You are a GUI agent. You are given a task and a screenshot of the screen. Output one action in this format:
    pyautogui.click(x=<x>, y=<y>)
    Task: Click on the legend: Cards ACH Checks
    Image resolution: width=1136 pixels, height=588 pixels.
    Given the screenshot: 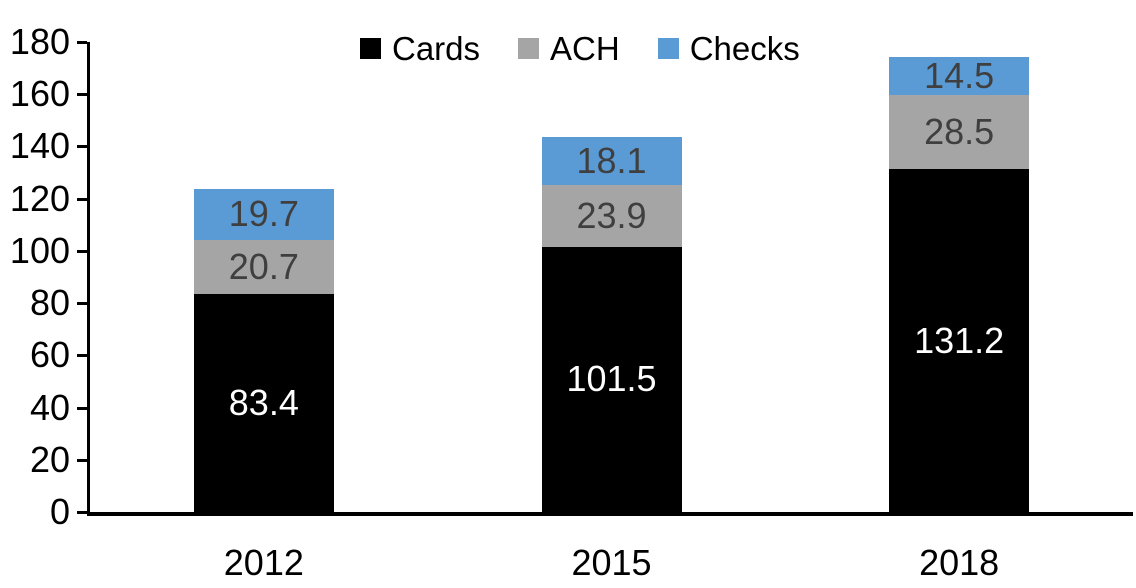 What is the action you would take?
    pyautogui.click(x=580, y=48)
    